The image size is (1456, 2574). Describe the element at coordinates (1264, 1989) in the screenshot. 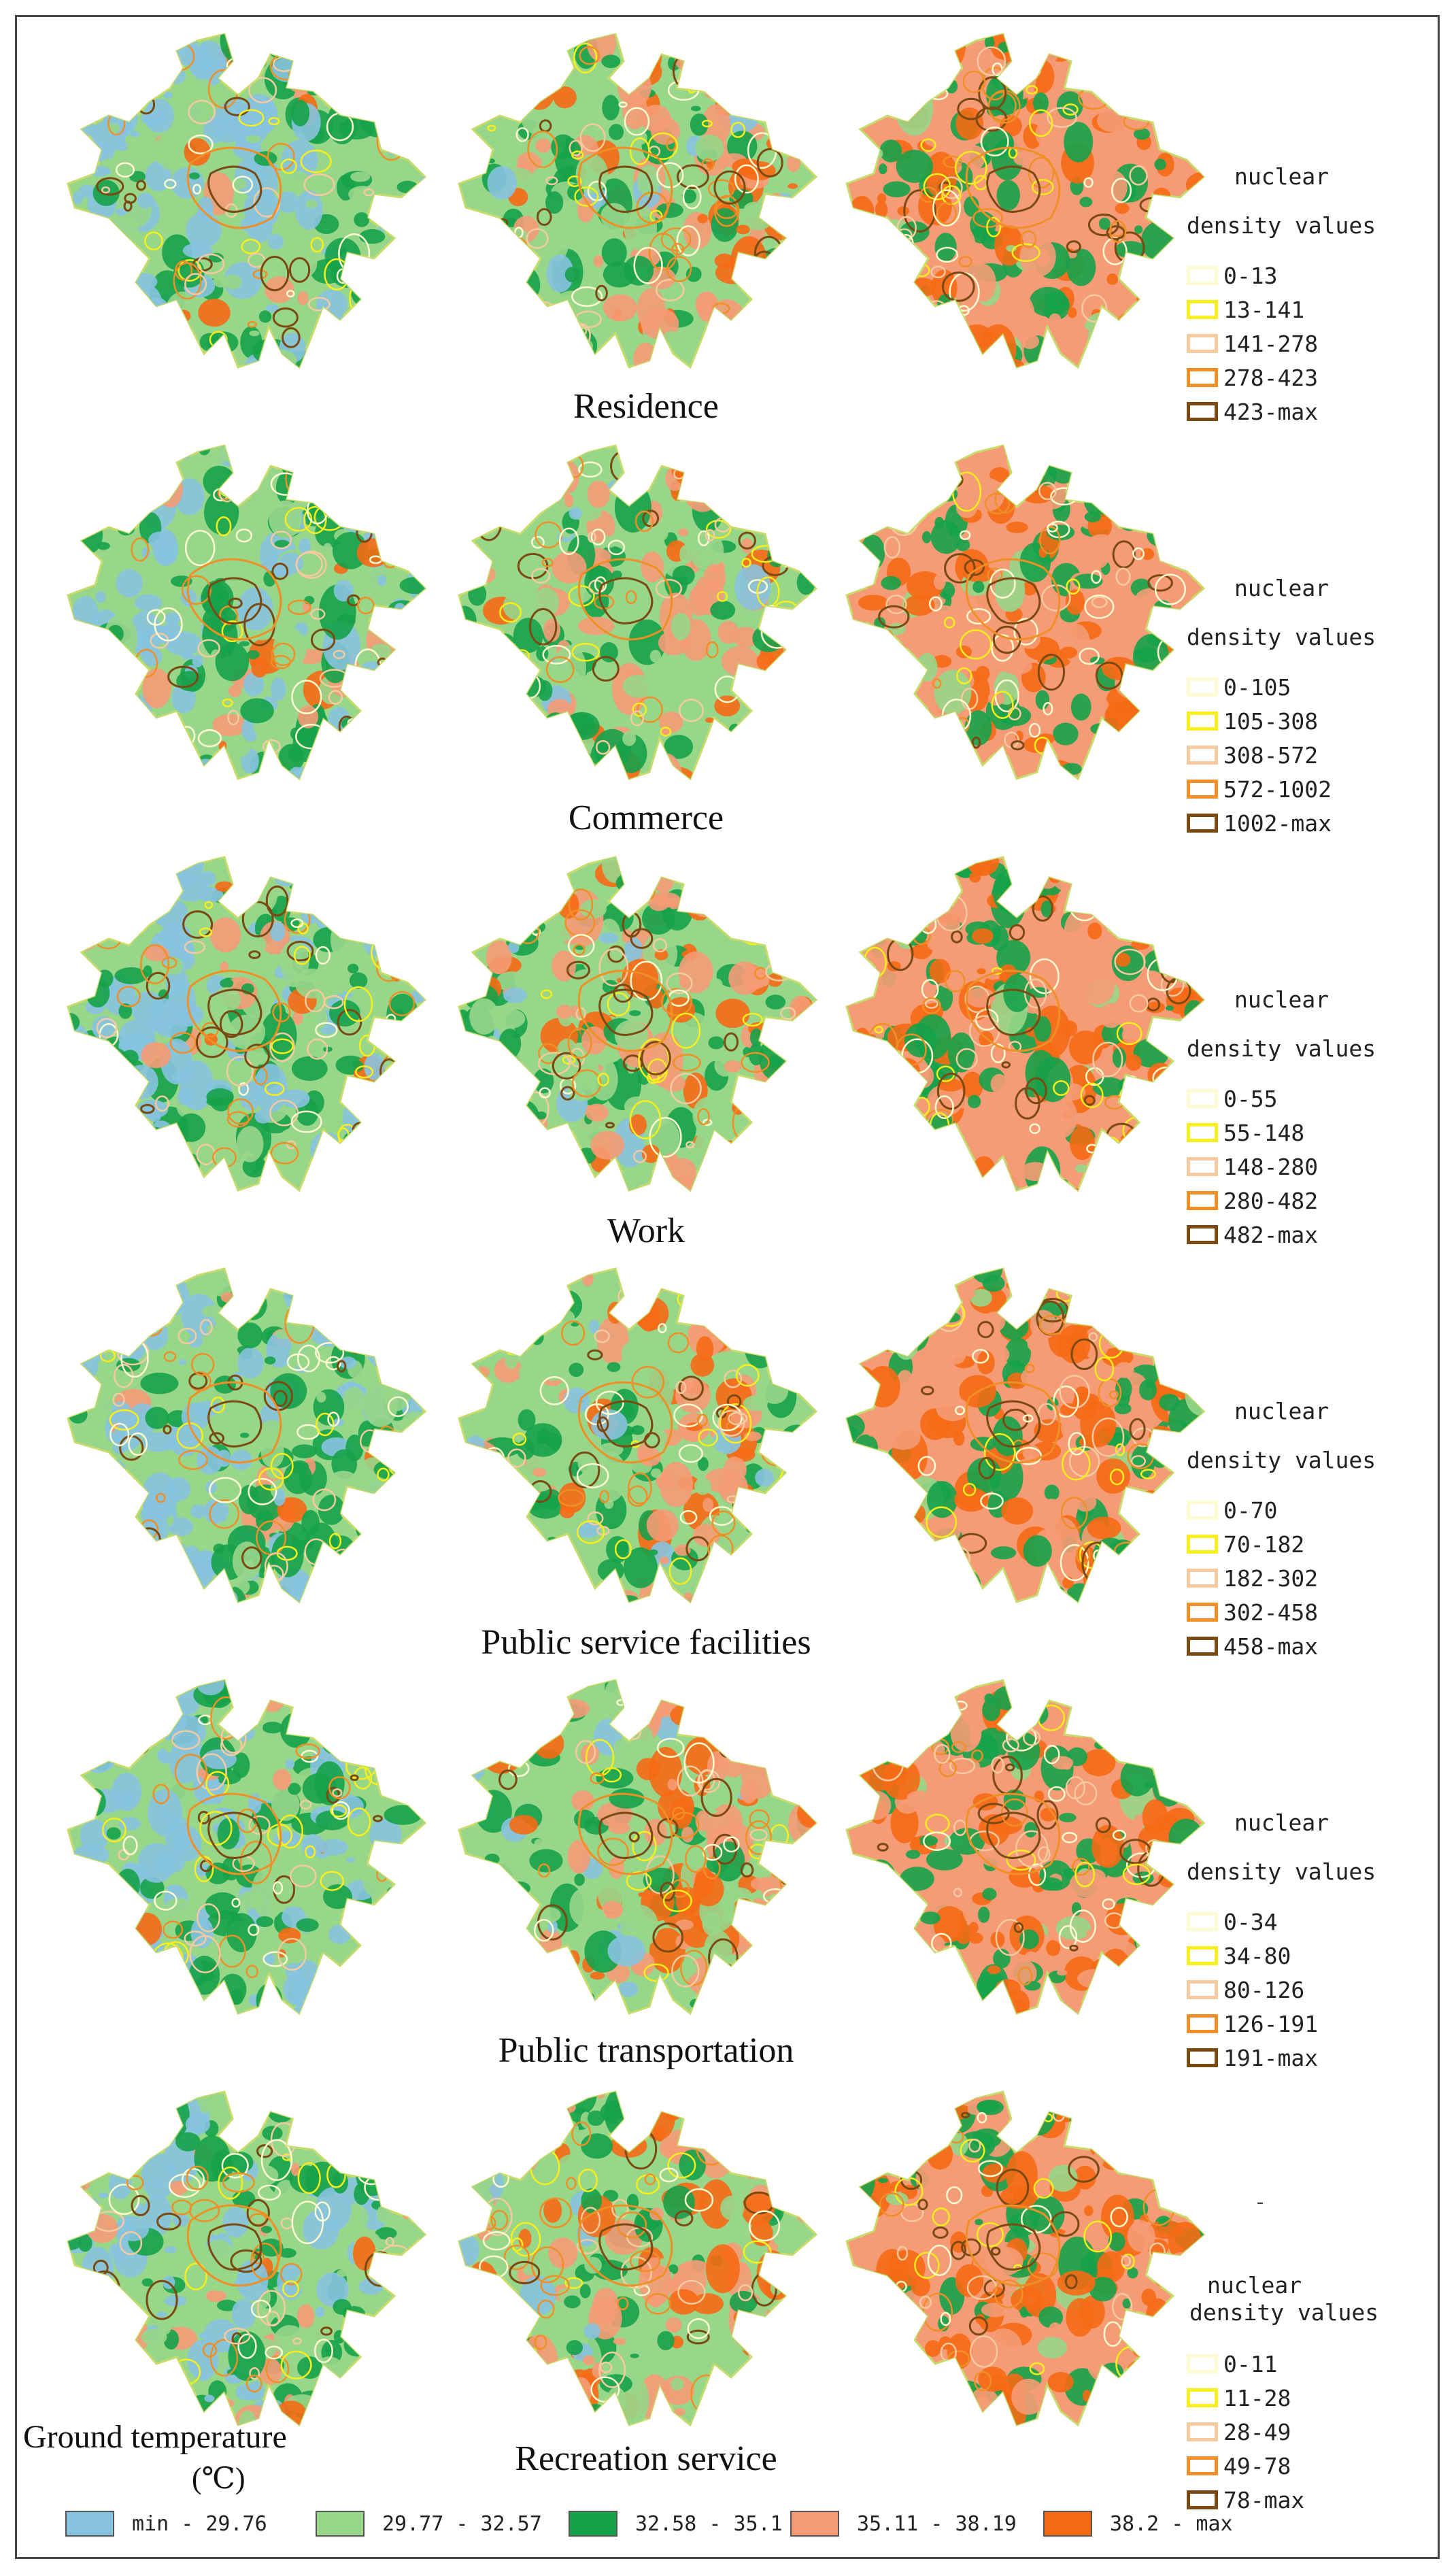

I see `legend-label: 80-126` at that location.